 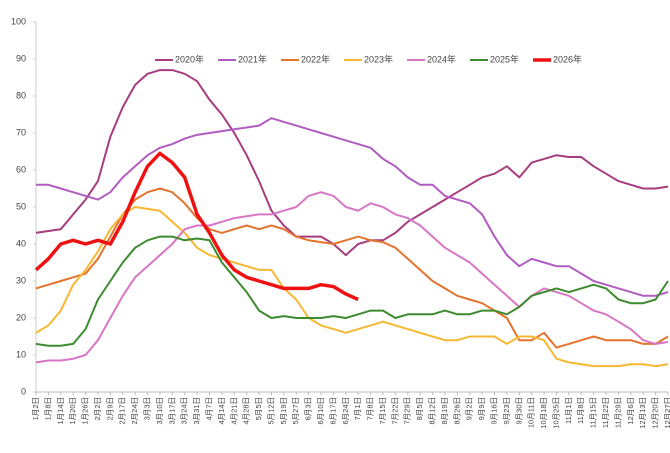 I want to click on x-tick-label: 5月5日, so click(x=258, y=408).